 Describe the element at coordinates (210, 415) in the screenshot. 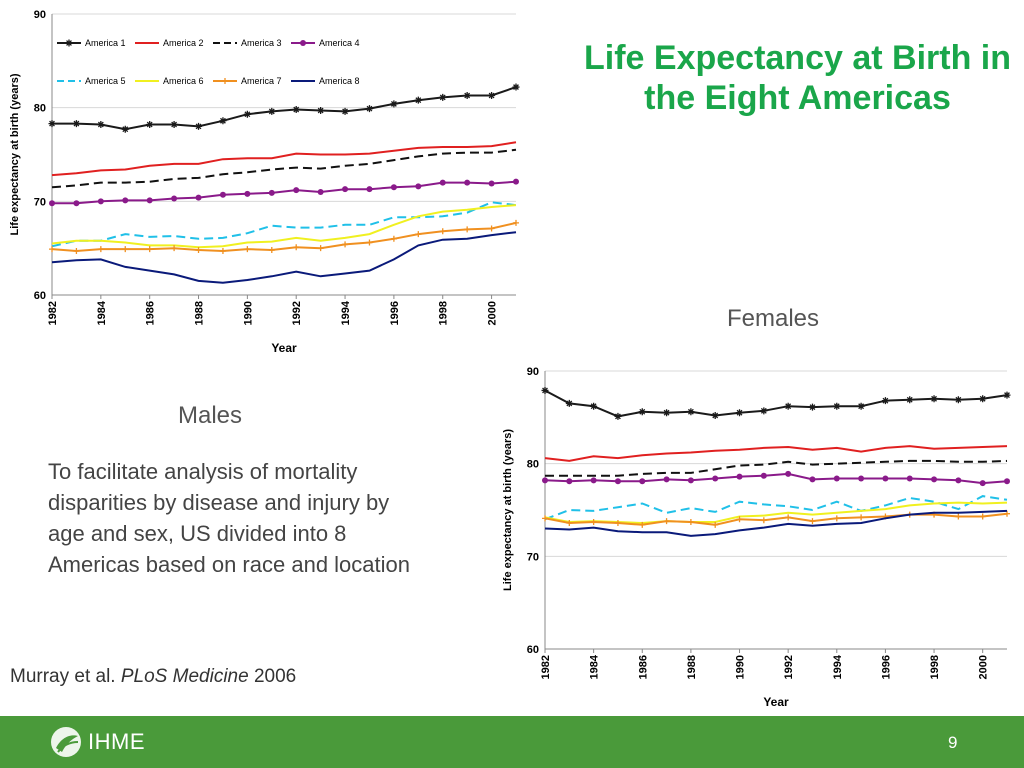

I see `males-label: Males` at that location.